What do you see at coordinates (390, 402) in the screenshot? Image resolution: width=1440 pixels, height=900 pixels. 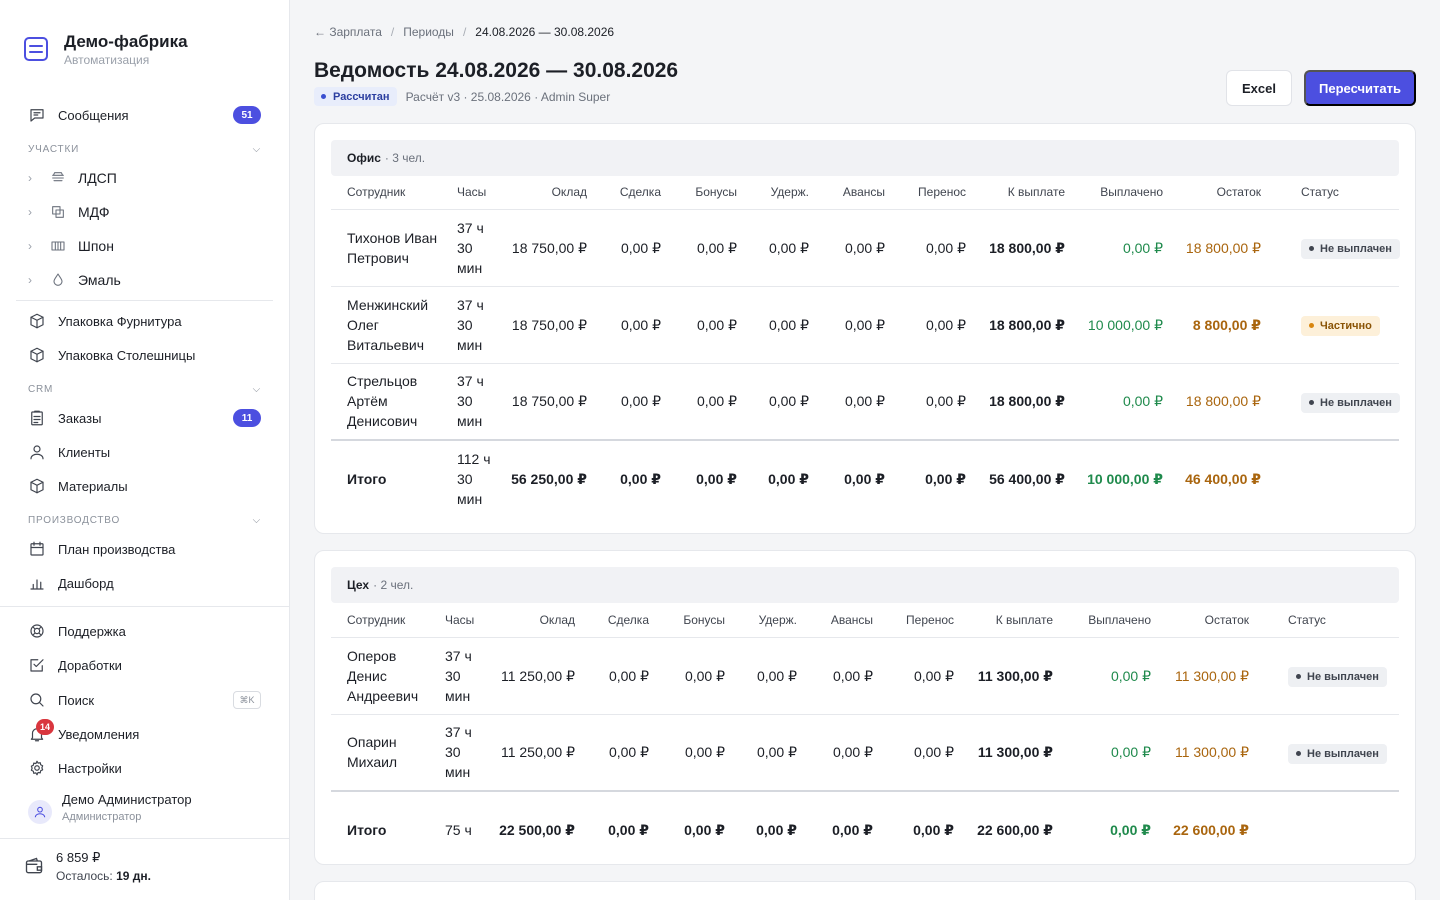 I see `employee-name: Стрельцов Артём Денисович` at bounding box center [390, 402].